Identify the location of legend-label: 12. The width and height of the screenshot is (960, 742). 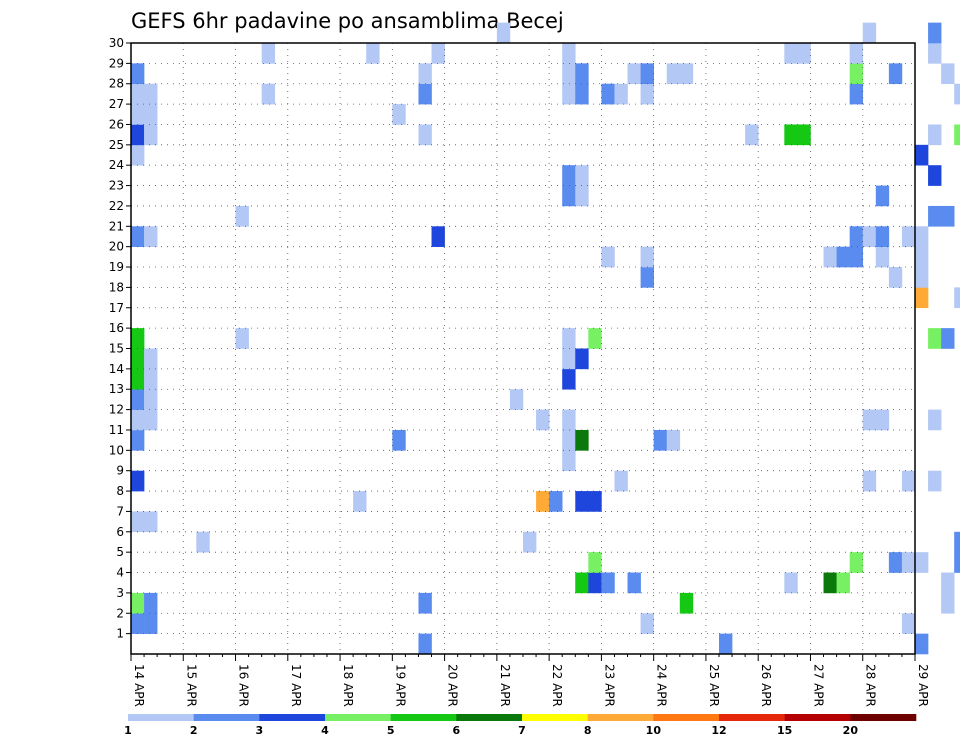
(718, 730).